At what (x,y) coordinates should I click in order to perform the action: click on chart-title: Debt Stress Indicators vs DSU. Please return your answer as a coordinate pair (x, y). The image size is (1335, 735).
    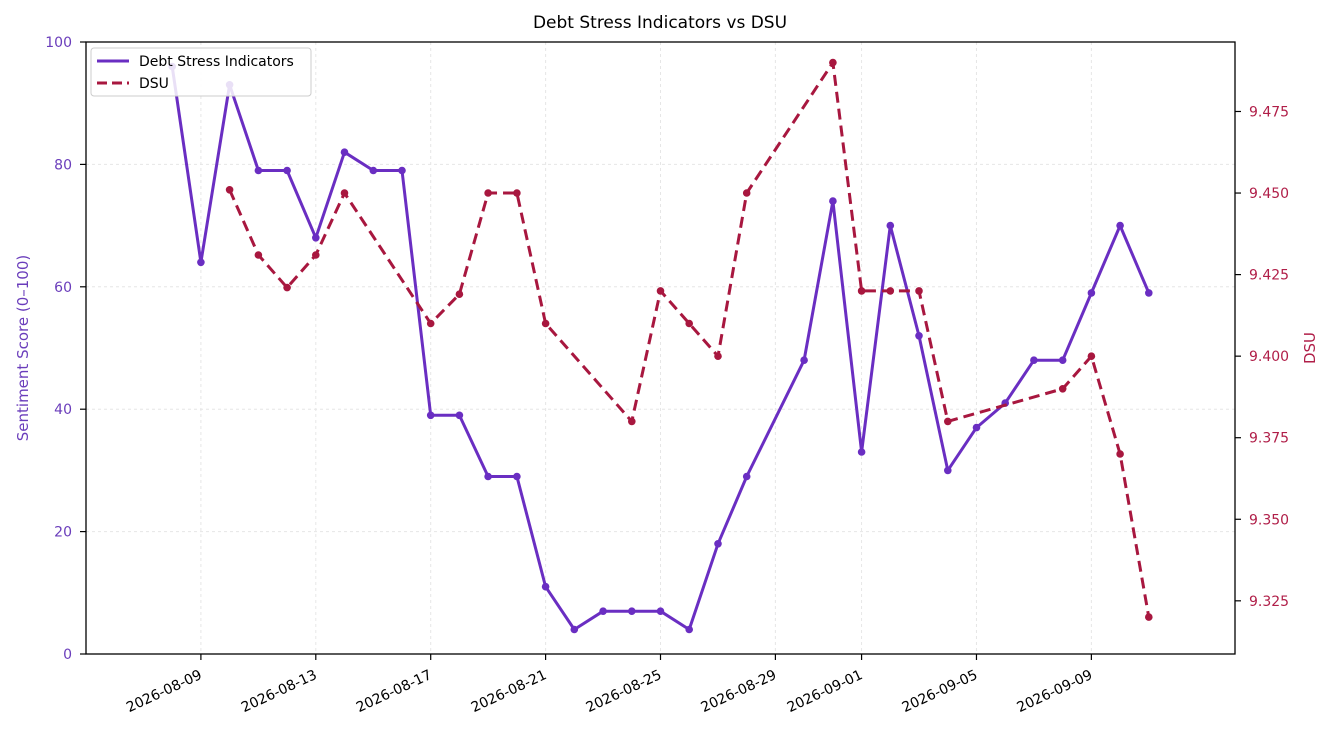
    Looking at the image, I should click on (660, 23).